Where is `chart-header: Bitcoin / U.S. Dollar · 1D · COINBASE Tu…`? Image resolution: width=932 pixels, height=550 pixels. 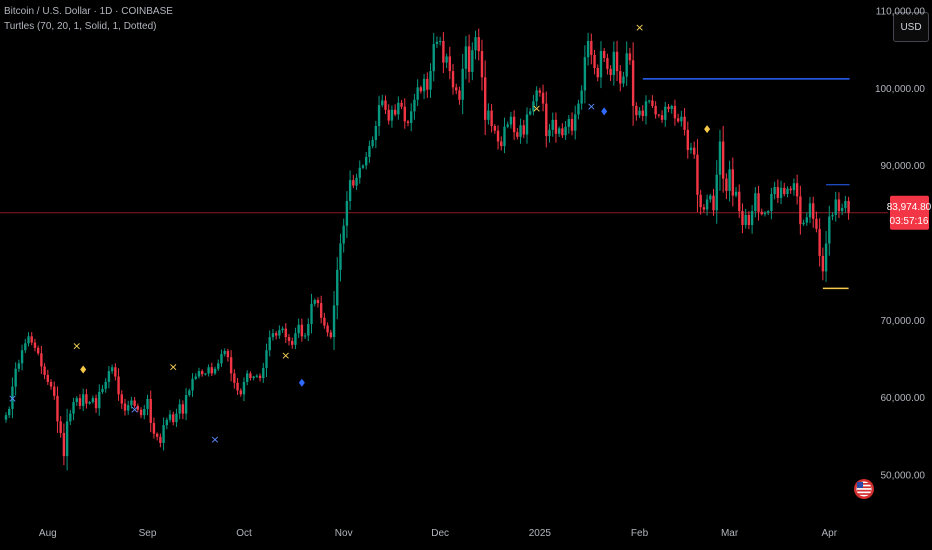 chart-header: Bitcoin / U.S. Dollar · 1D · COINBASE Tu… is located at coordinates (88, 19).